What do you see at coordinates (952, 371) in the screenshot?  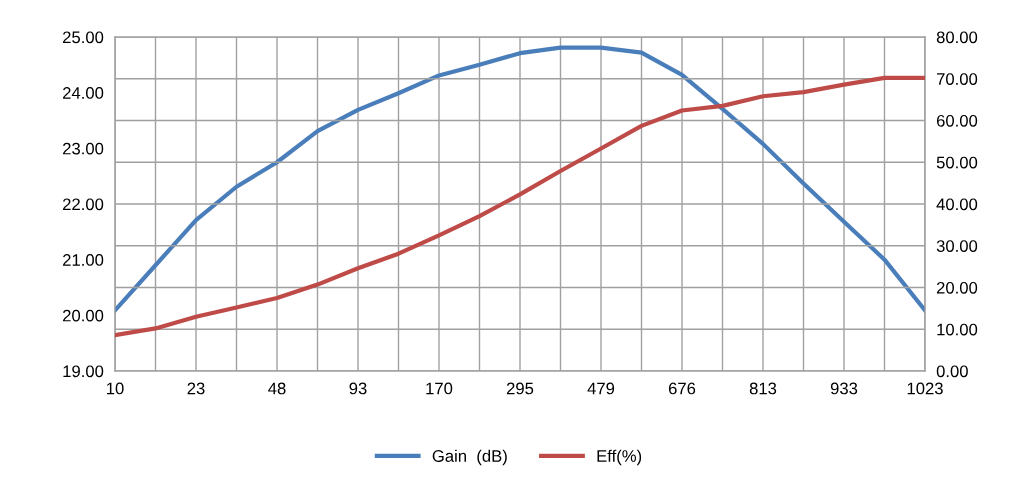 I see `y2-tick-label: 0.00` at bounding box center [952, 371].